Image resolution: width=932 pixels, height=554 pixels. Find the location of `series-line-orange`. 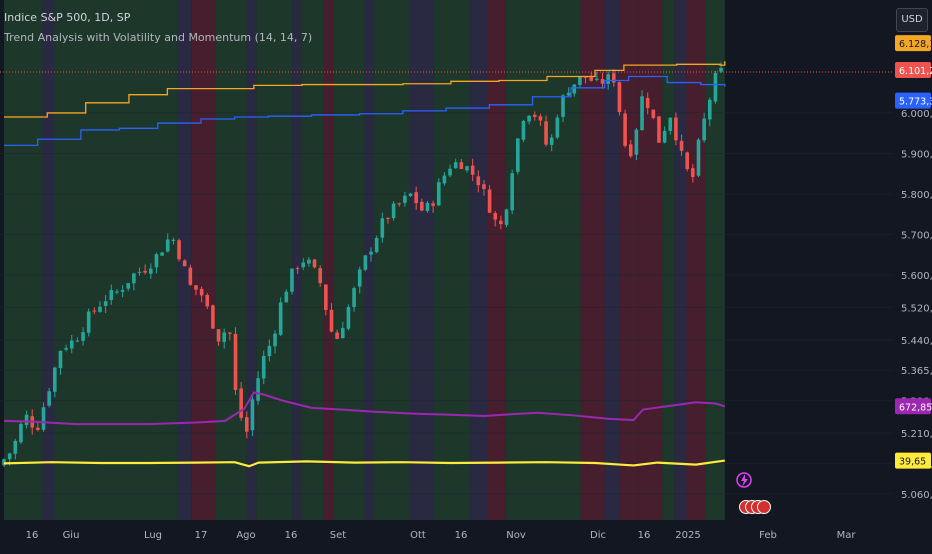

series-line-orange is located at coordinates (365, 89).